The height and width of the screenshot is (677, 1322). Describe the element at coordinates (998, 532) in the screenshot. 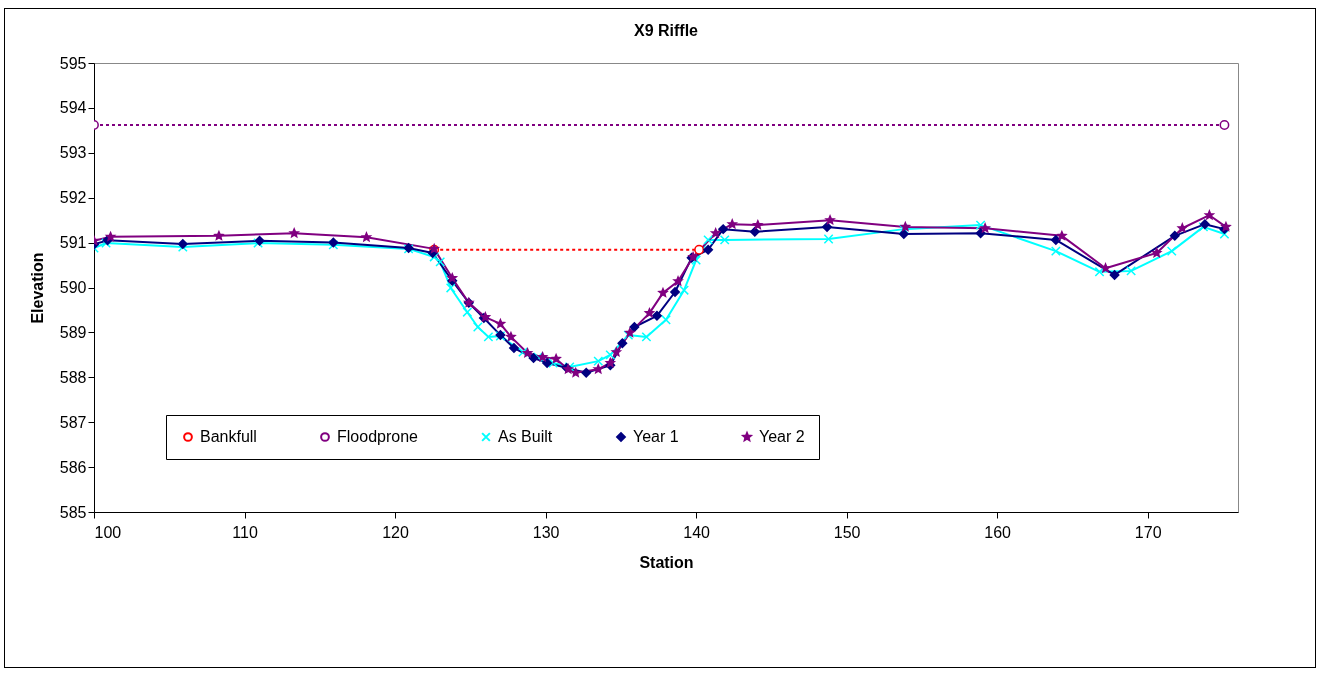

I see `x-tick-label: 160` at that location.